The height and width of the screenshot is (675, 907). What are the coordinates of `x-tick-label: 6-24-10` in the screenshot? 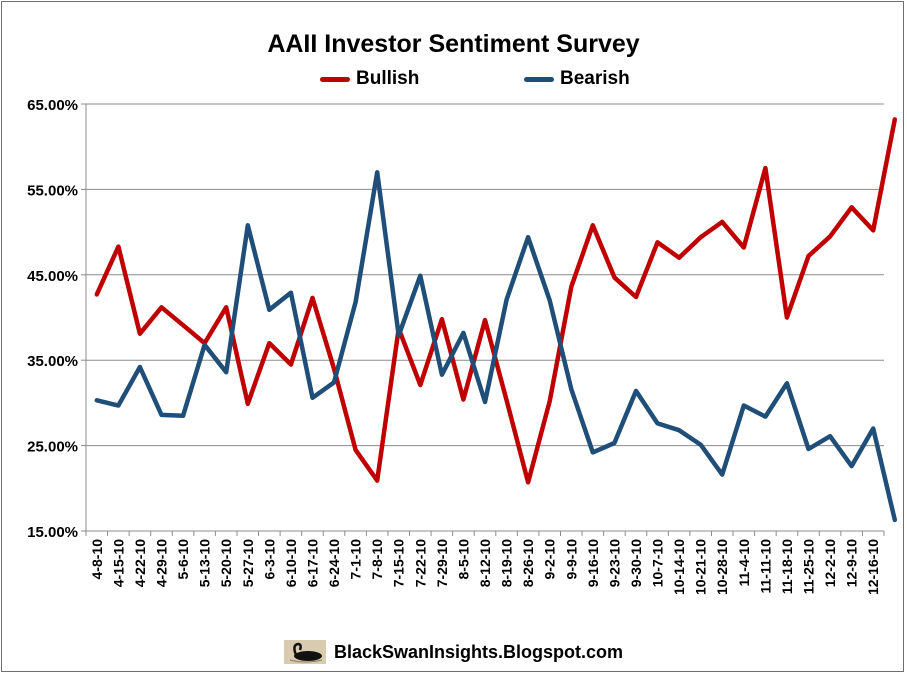 It's located at (334, 563).